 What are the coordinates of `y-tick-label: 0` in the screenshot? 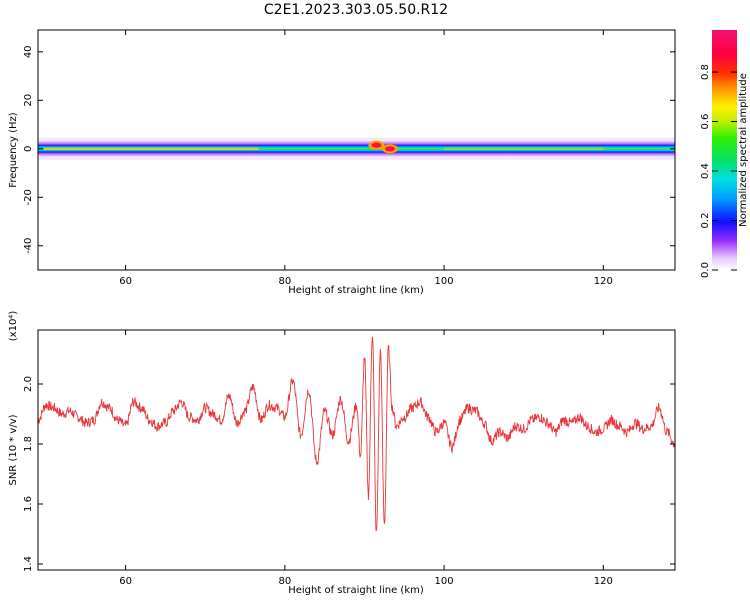 It's located at (28, 149).